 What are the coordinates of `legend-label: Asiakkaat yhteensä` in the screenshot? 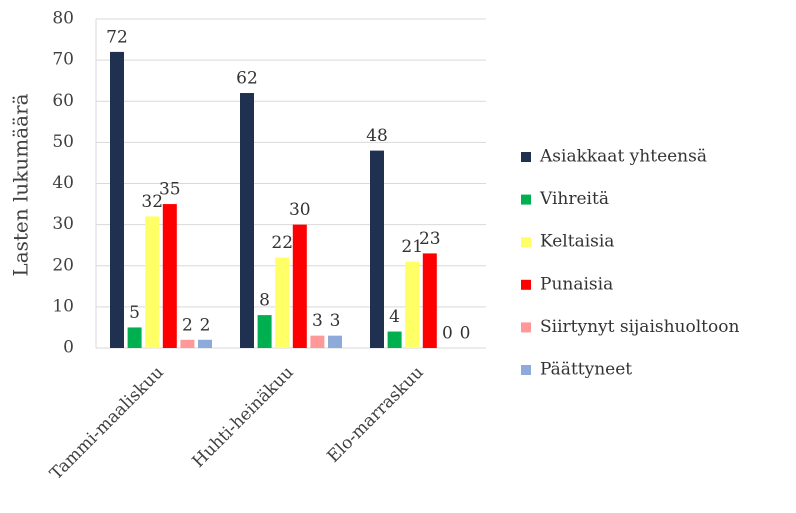 It's located at (623, 157).